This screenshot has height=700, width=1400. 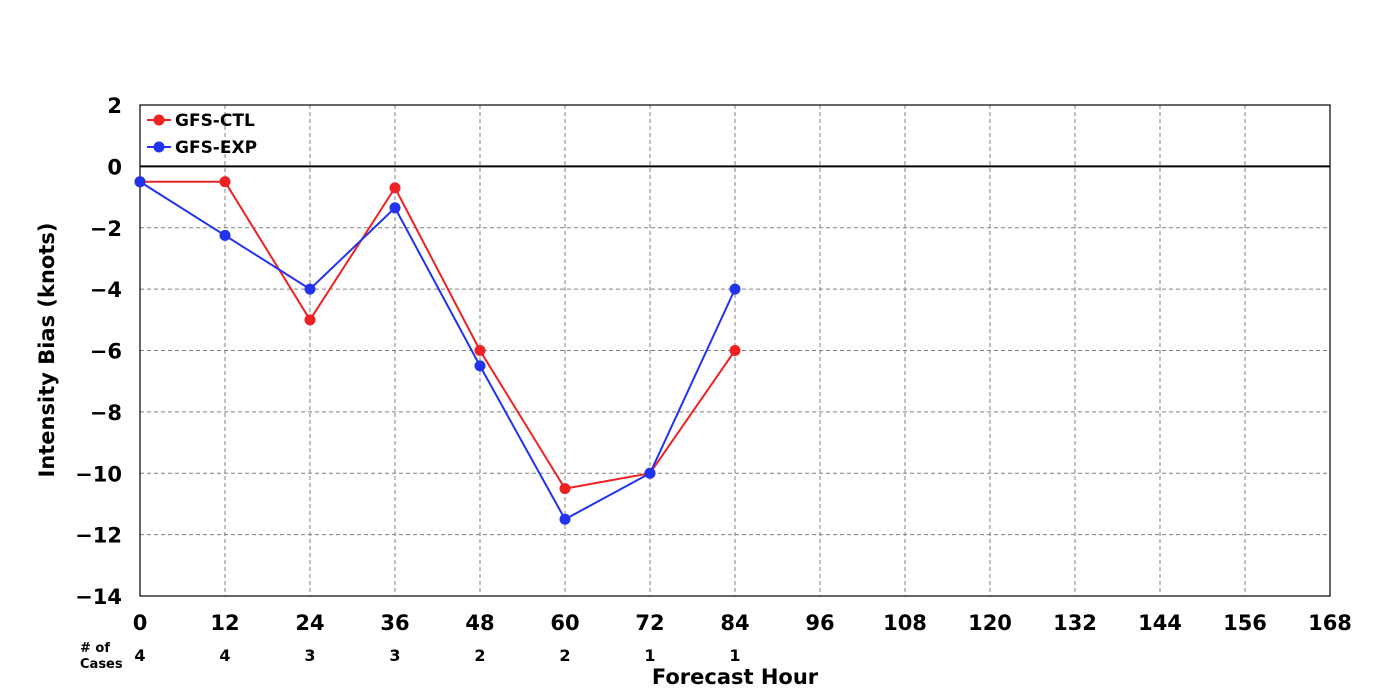 What do you see at coordinates (47, 350) in the screenshot?
I see `y-axis-title: Intensity Bias (knots)` at bounding box center [47, 350].